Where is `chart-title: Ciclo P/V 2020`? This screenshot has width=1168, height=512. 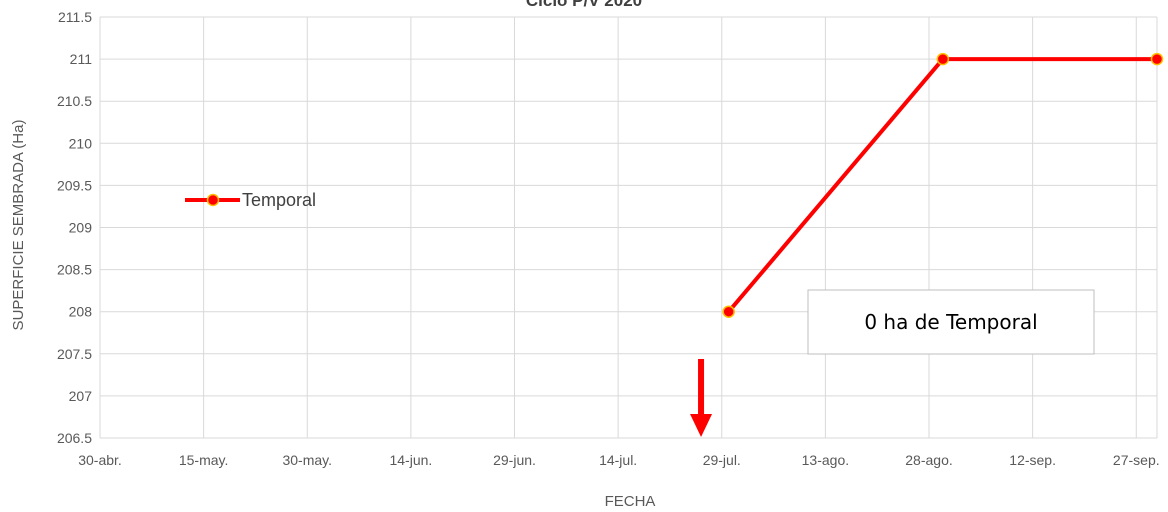
chart-title: Ciclo P/V 2020 is located at coordinates (584, 5).